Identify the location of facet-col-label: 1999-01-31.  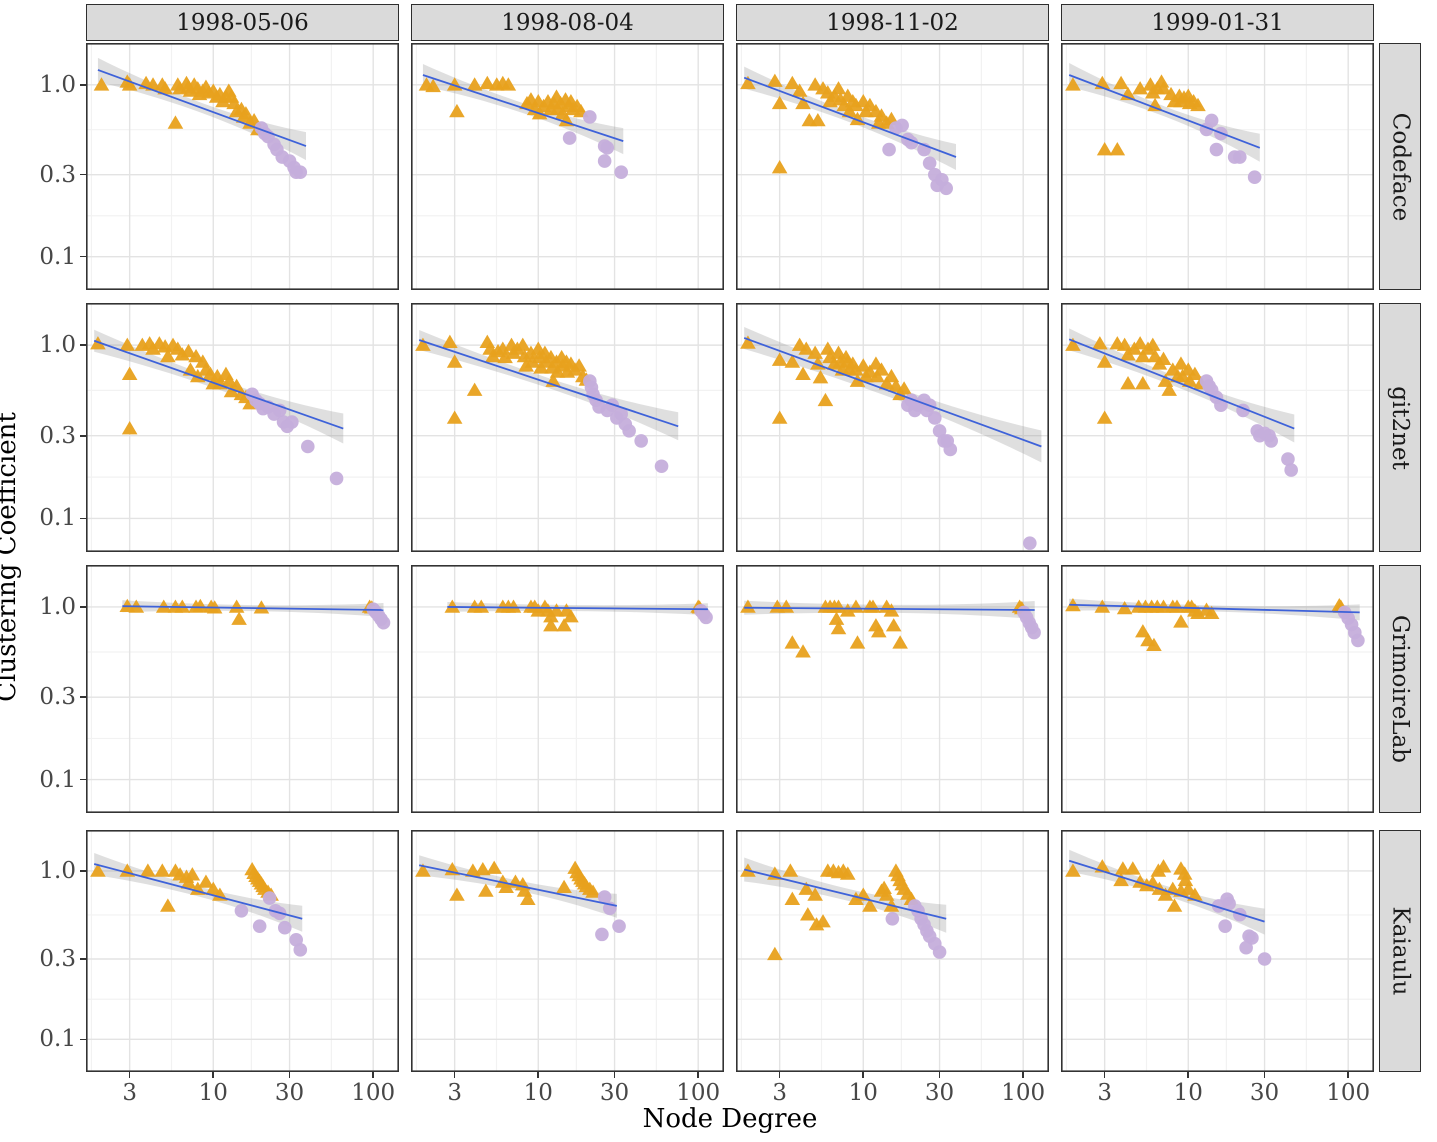
(1217, 22).